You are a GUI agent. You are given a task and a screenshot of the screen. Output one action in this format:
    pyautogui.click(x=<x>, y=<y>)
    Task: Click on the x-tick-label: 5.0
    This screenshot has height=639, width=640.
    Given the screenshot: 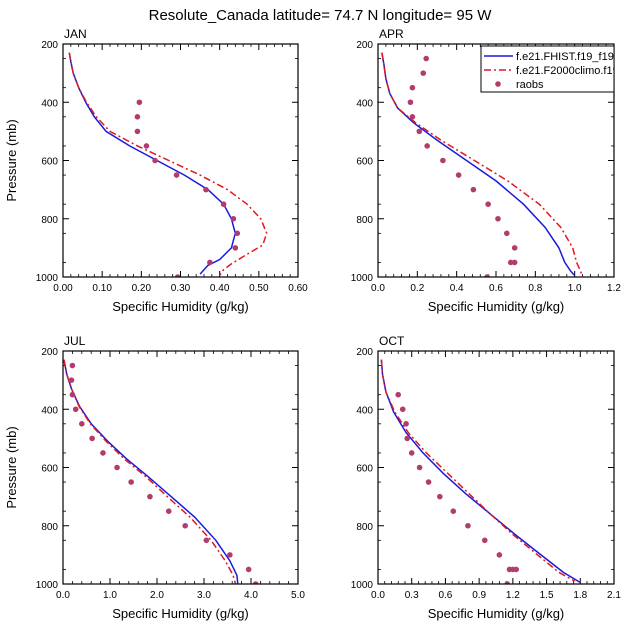 What is the action you would take?
    pyautogui.click(x=298, y=595)
    